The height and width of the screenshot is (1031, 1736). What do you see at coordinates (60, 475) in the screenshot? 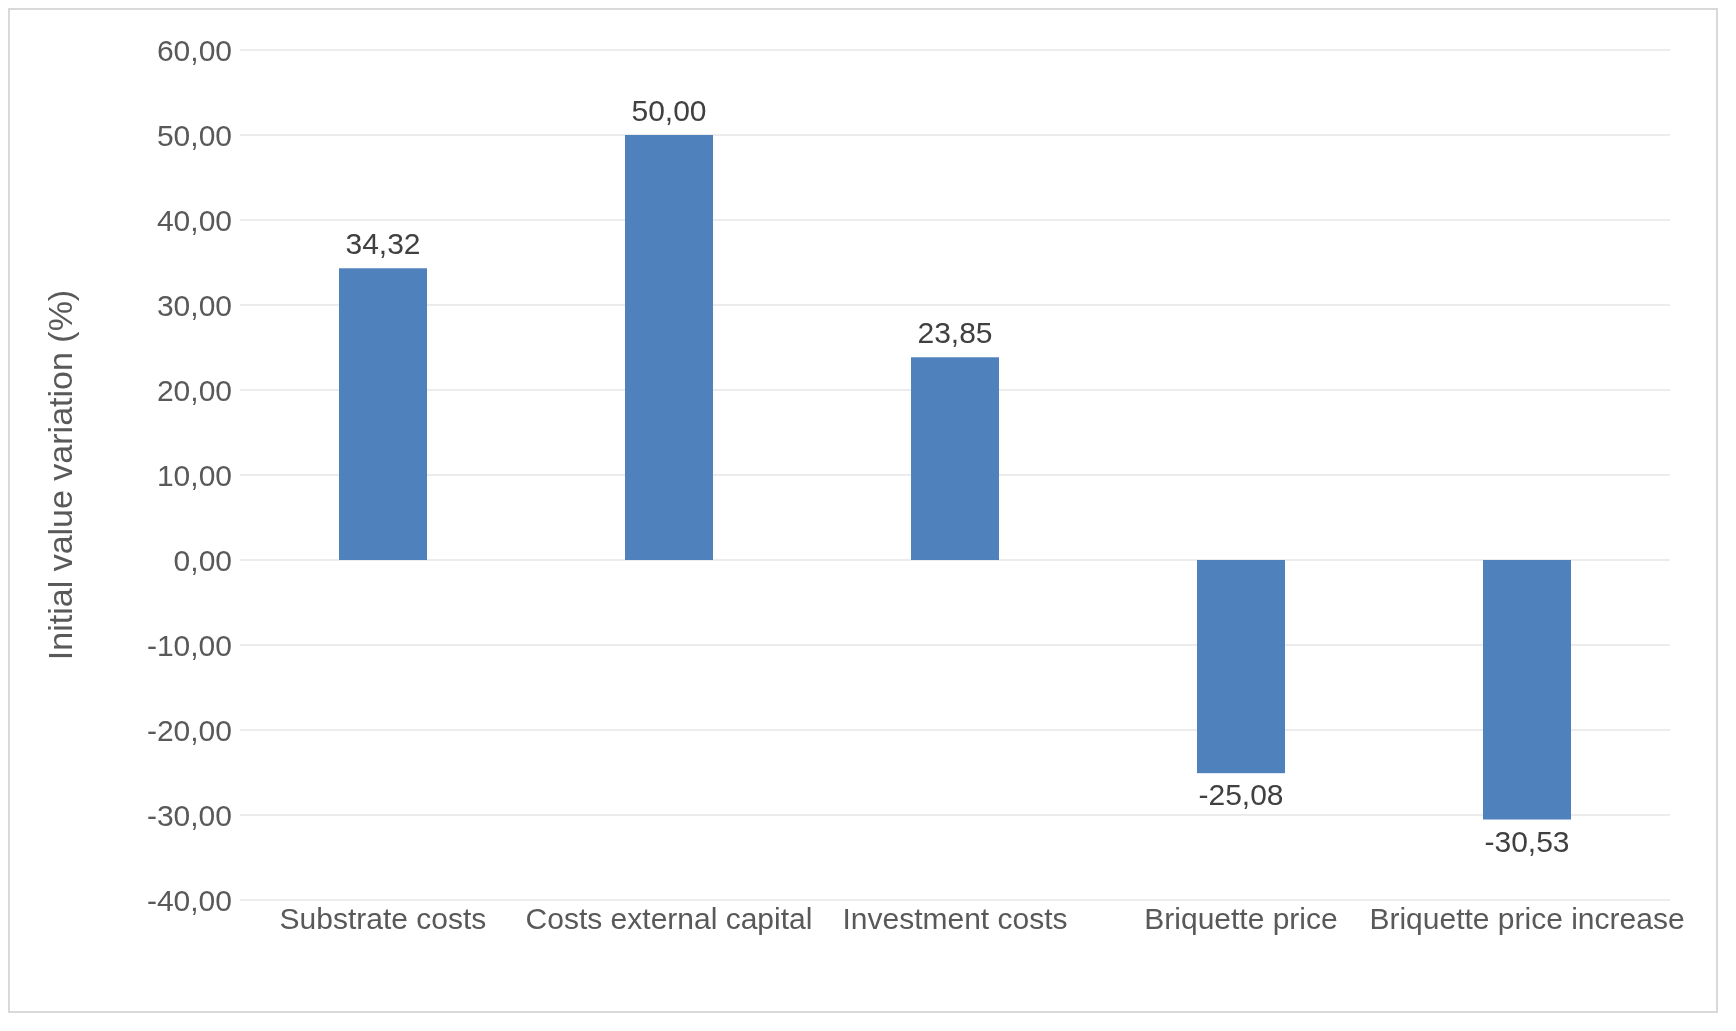
I see `y-axis-title: Initial value variation (%)` at bounding box center [60, 475].